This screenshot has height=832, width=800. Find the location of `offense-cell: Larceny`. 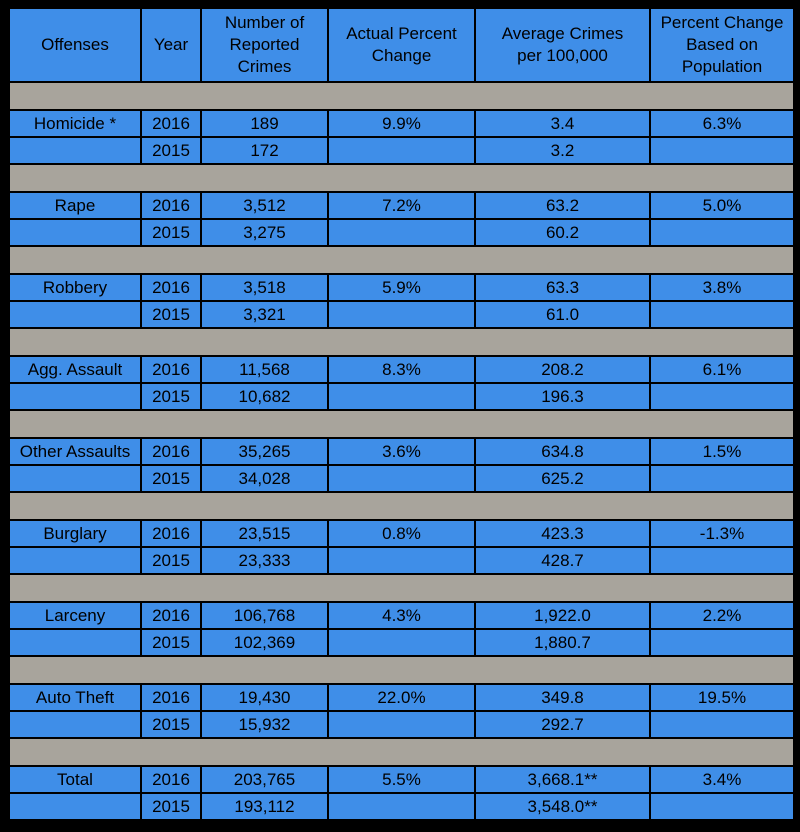

offense-cell: Larceny is located at coordinates (75, 615).